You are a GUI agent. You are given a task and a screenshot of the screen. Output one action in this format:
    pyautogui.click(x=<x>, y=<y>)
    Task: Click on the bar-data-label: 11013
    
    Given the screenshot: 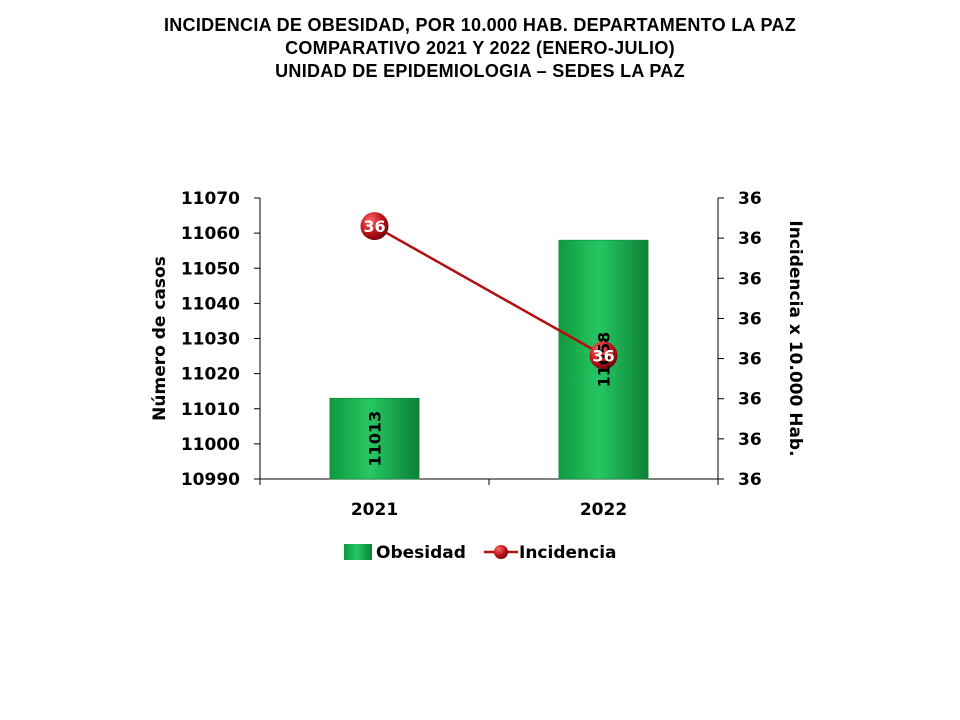 What is the action you would take?
    pyautogui.click(x=375, y=439)
    